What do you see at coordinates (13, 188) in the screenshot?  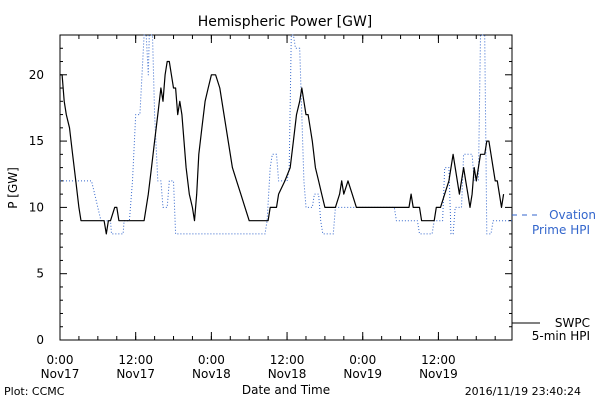 I see `y-axis-label: P [GW]` at bounding box center [13, 188].